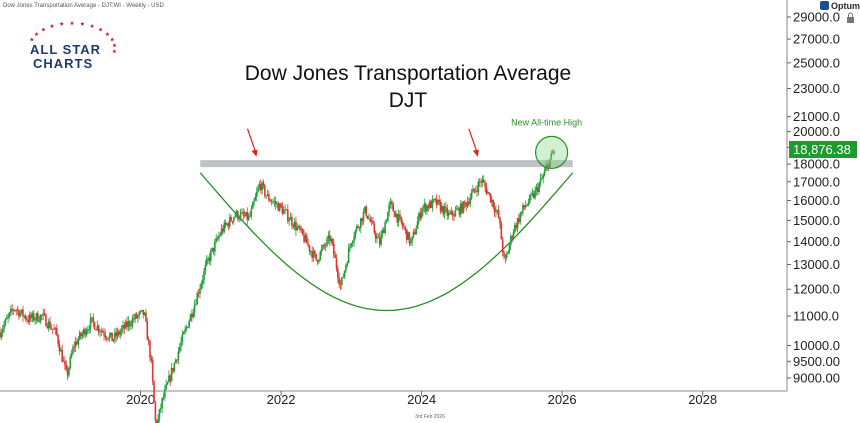 Image resolution: width=860 pixels, height=423 pixels. Describe the element at coordinates (546, 122) in the screenshot. I see `annotation-new-high: New All-time High` at that location.